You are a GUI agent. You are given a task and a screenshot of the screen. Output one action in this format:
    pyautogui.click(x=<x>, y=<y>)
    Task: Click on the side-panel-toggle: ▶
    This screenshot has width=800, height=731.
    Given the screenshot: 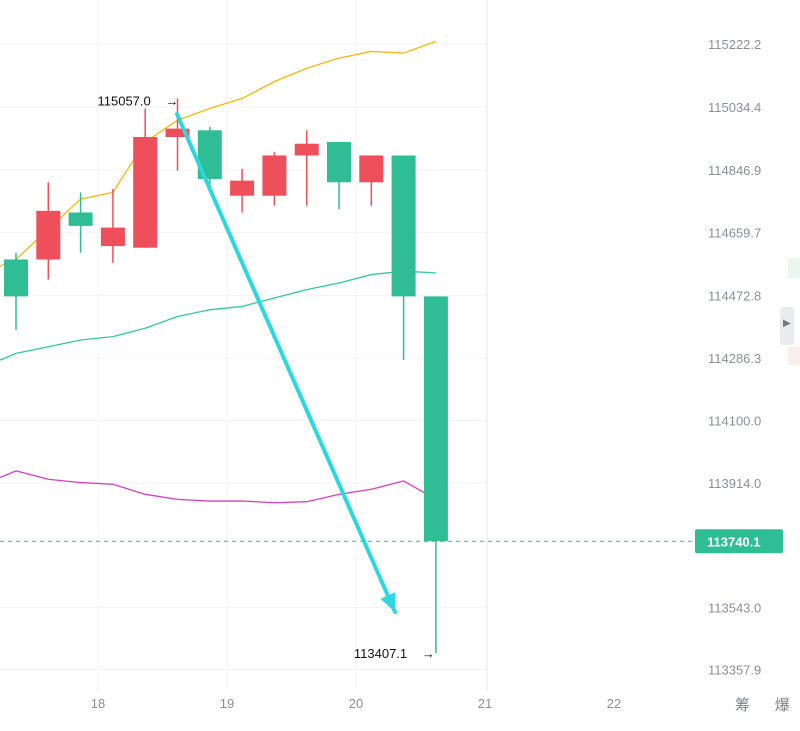 What is the action you would take?
    pyautogui.click(x=787, y=326)
    